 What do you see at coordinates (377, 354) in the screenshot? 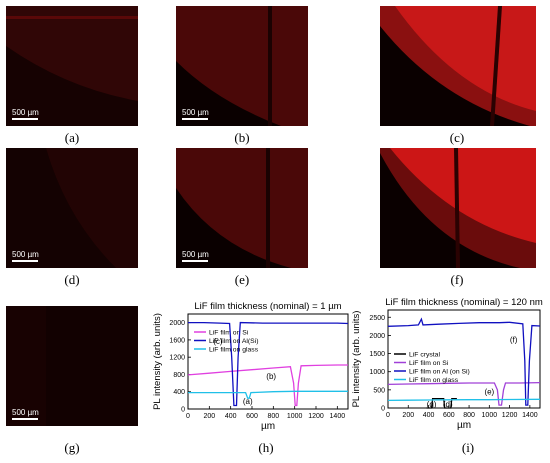
I see `y-tick-label: 1500` at bounding box center [377, 354].